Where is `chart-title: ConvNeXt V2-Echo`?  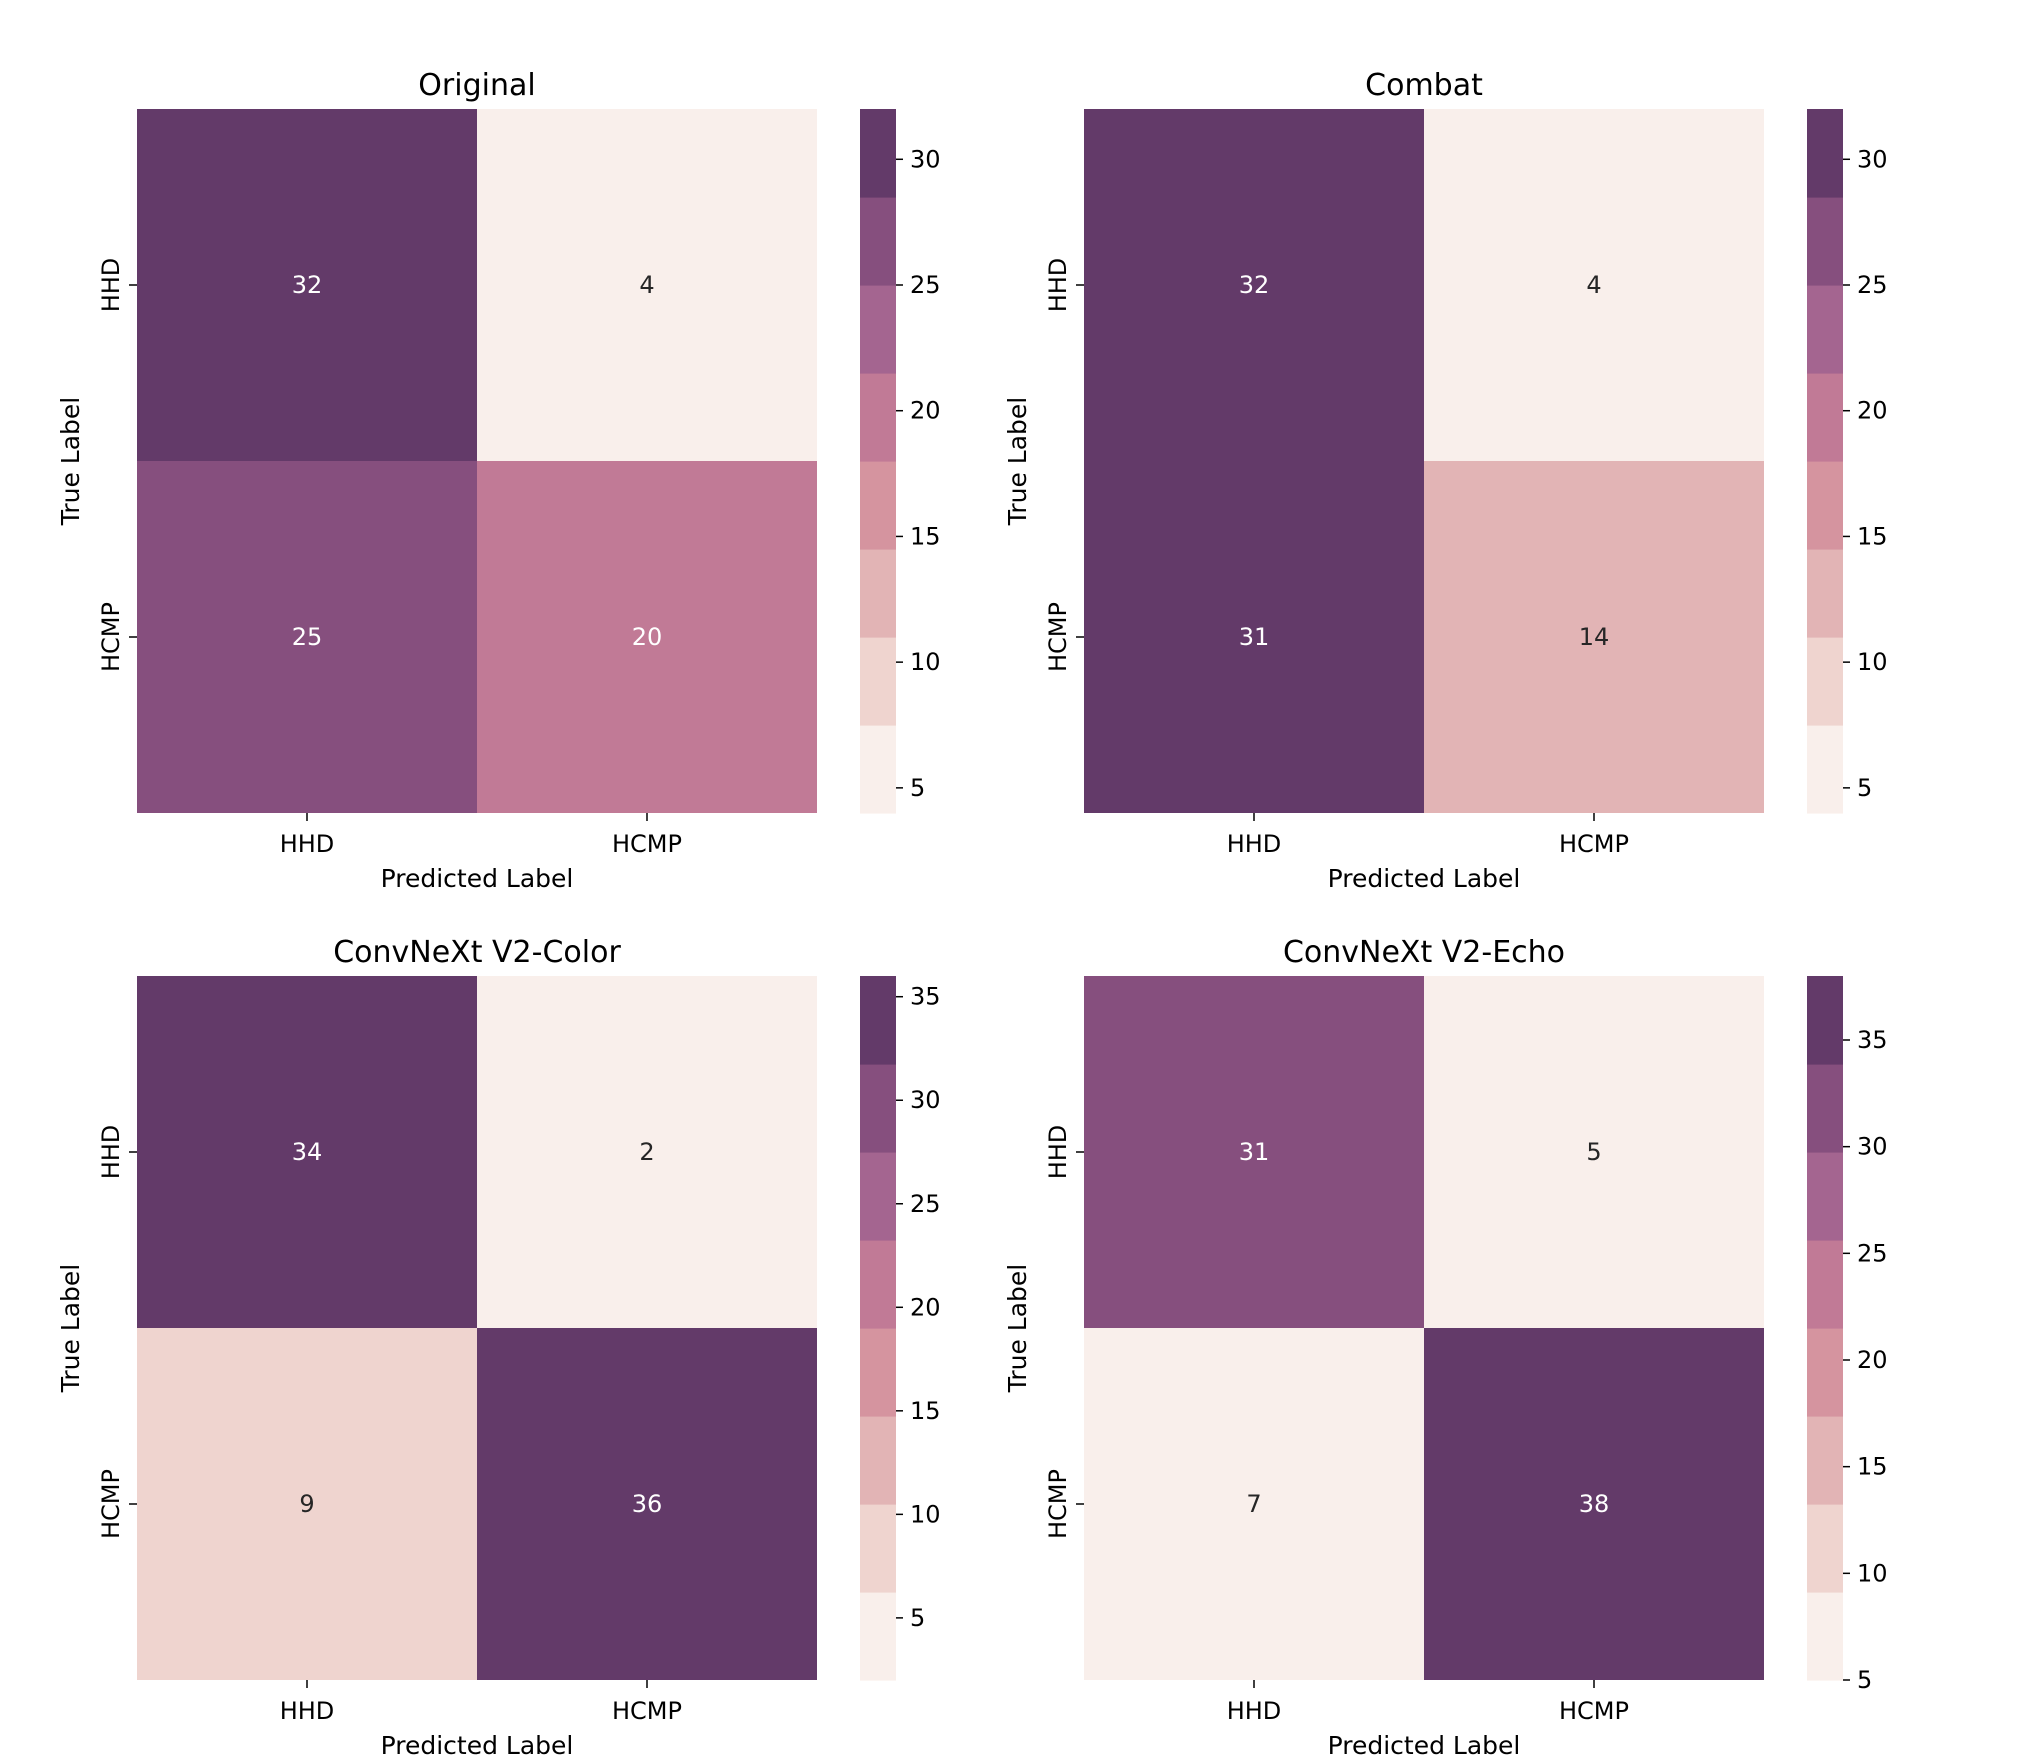 chart-title: ConvNeXt V2-Echo is located at coordinates (1424, 952).